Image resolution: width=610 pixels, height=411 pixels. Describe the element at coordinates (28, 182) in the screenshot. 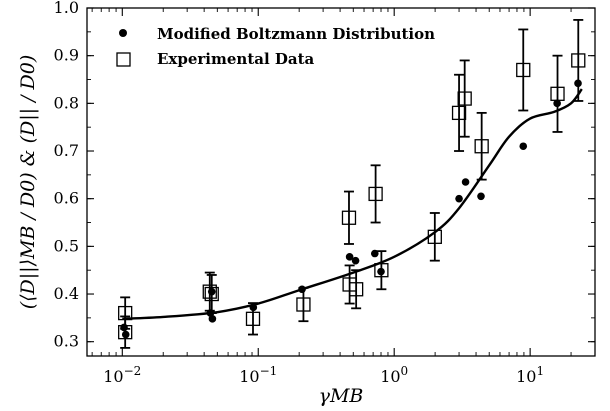

I see `y-axis-title: (⟨D||⟩MB / D0) & (D|| / D0)` at that location.